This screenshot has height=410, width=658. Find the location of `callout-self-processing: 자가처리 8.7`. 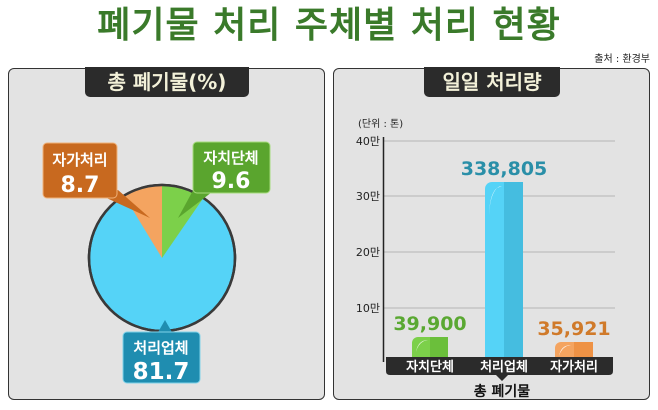

callout-self-processing: 자가처리 8.7 is located at coordinates (96, 180).